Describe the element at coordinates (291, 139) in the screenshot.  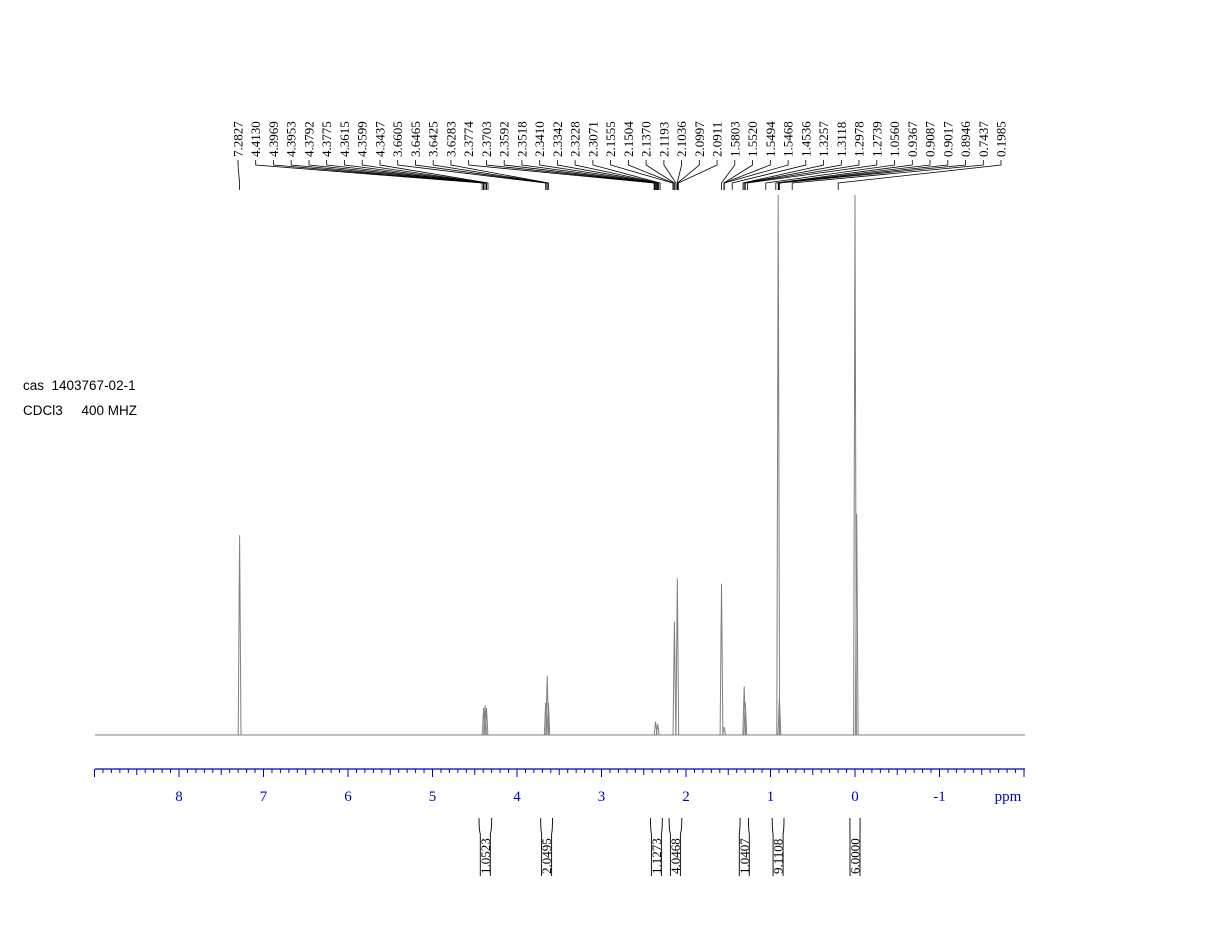
I see `peak-label: 4.3953` at that location.